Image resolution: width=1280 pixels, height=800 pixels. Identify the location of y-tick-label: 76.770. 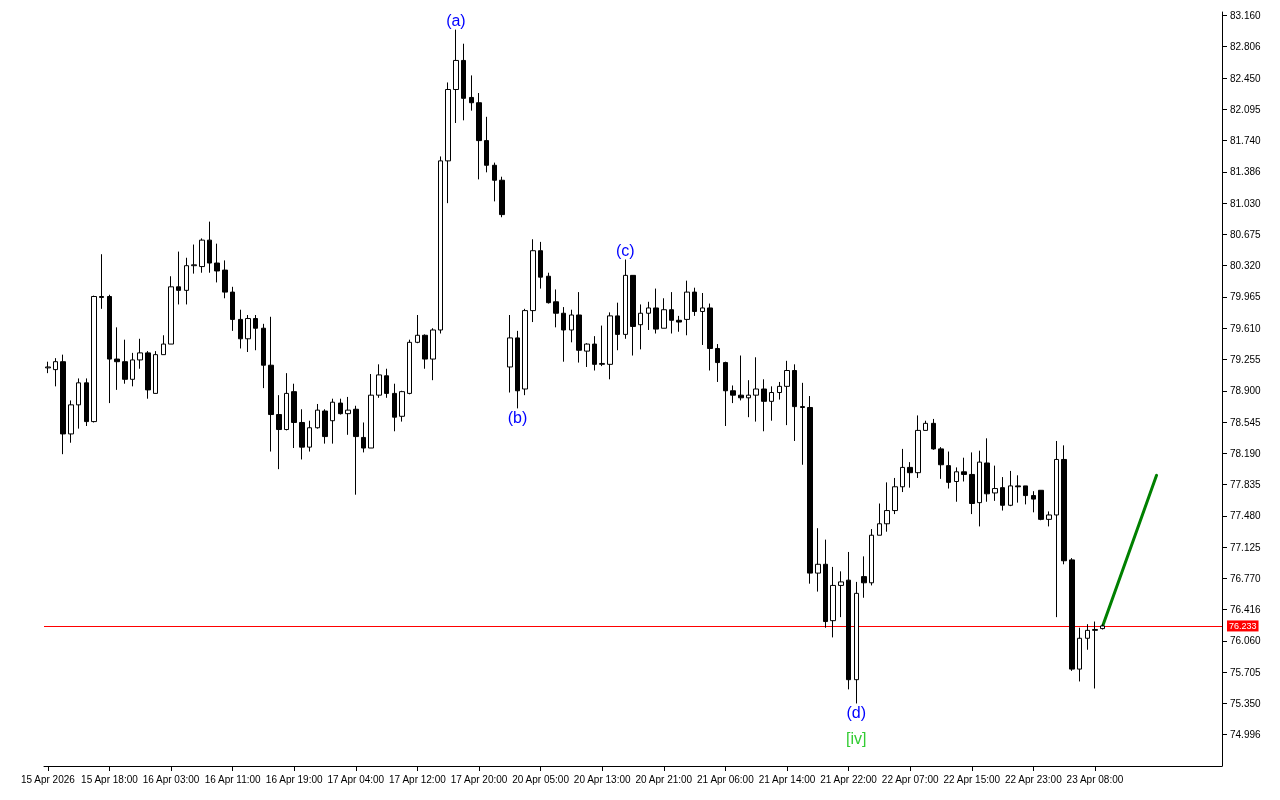
(1246, 578).